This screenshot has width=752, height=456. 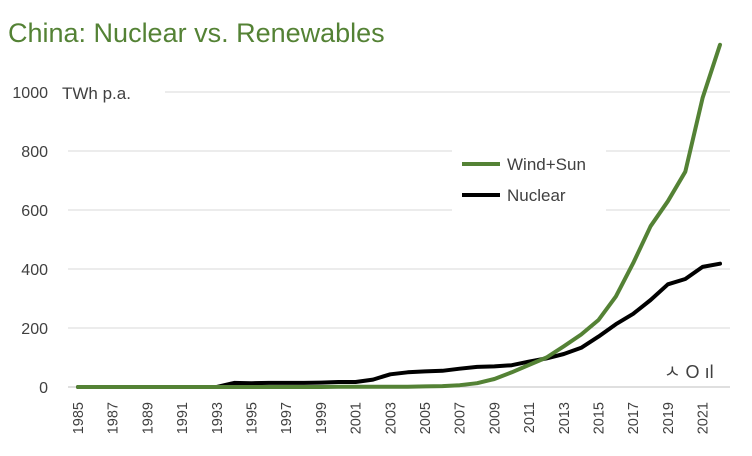 What do you see at coordinates (669, 418) in the screenshot?
I see `x-tick-label-2019: 2019` at bounding box center [669, 418].